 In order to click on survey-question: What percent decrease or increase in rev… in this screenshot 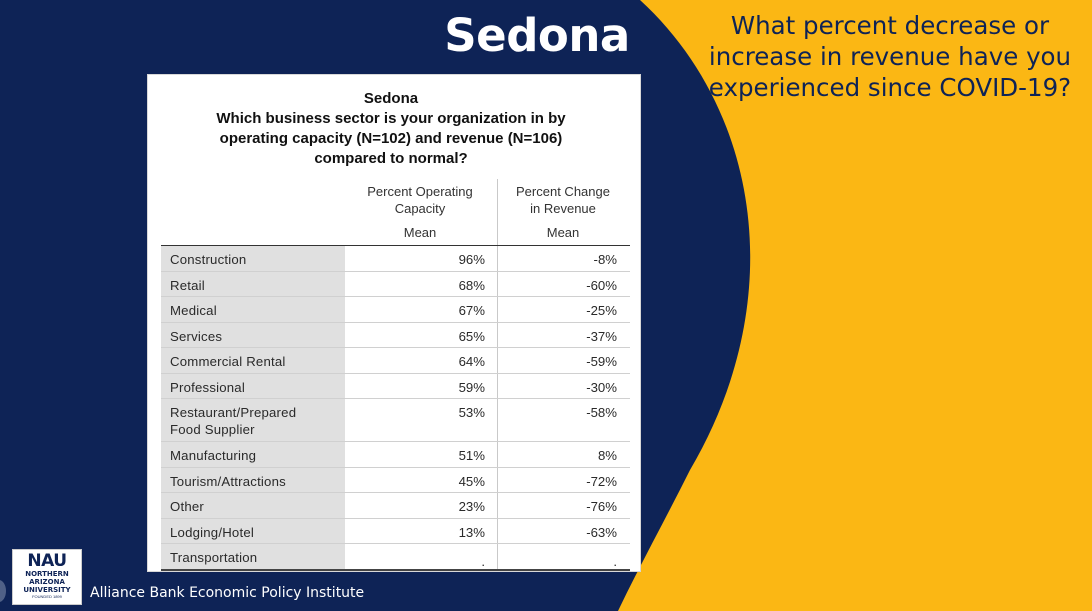, I will do `click(890, 56)`.